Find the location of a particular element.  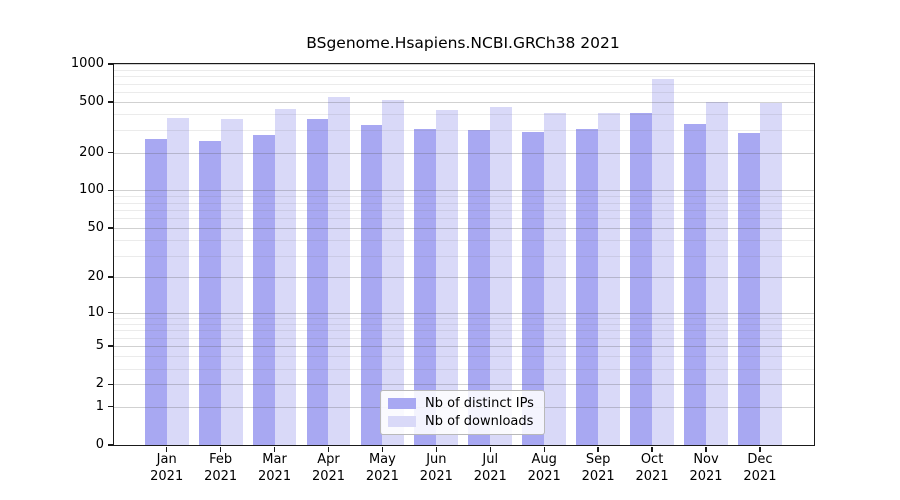

y-tick-label: 1000 is located at coordinates (87, 63).